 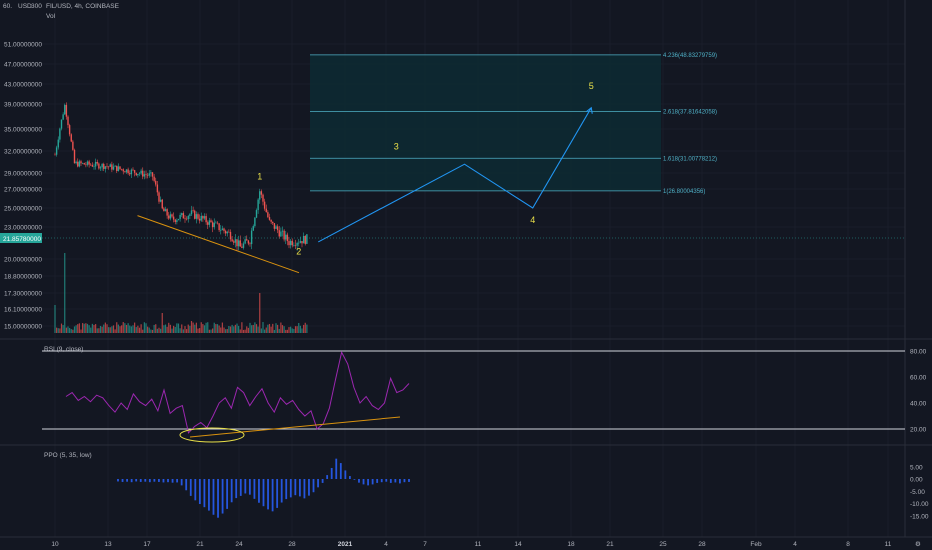 I want to click on wave-label: 5, so click(x=591, y=86).